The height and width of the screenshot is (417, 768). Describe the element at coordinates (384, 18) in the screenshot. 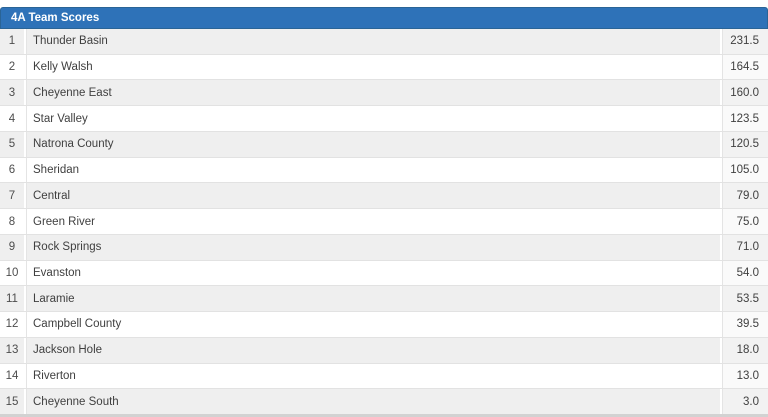

I see `table-header-bar: 4A Team Scores` at that location.